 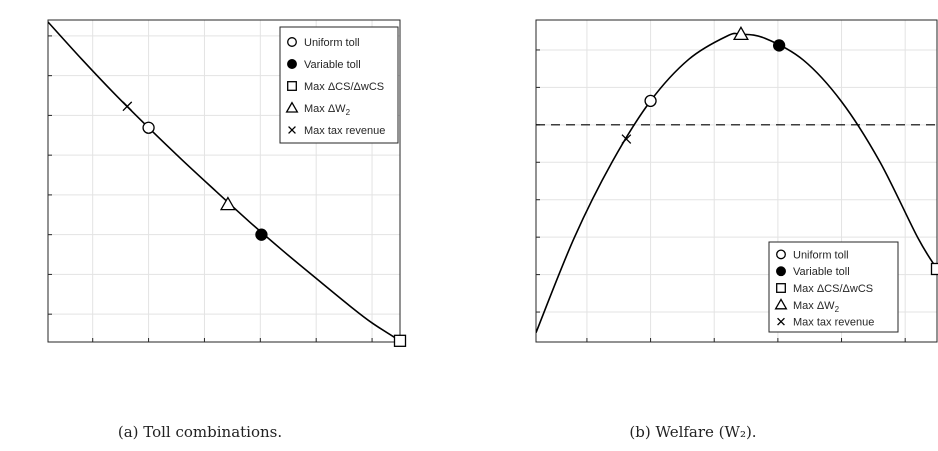 I want to click on caption-b: (b) Welfare (W₂)., so click(x=692, y=432).